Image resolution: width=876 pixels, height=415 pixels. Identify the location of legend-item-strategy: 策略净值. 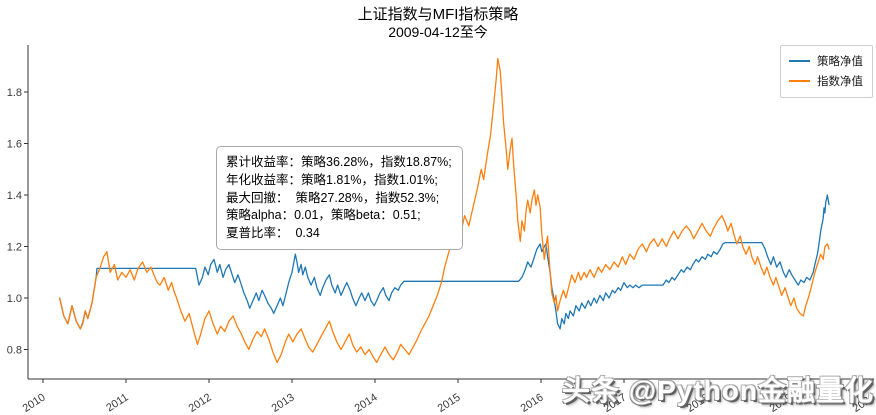
(826, 61).